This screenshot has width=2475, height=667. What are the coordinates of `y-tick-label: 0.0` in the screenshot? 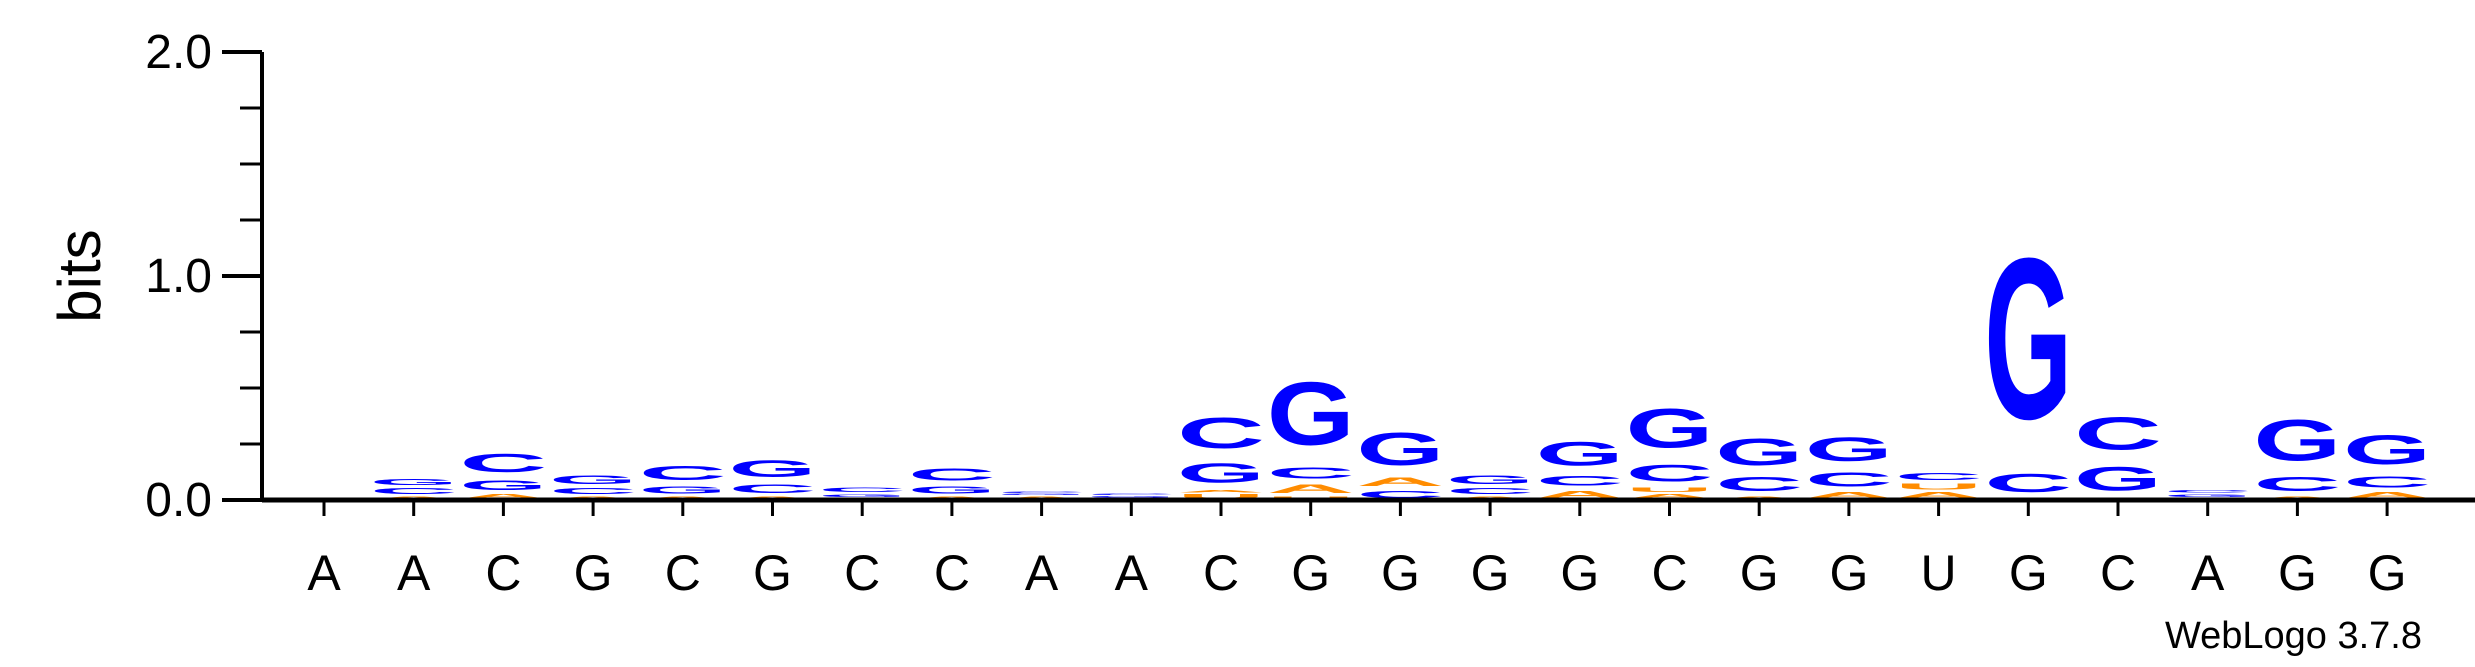 It's located at (178, 500).